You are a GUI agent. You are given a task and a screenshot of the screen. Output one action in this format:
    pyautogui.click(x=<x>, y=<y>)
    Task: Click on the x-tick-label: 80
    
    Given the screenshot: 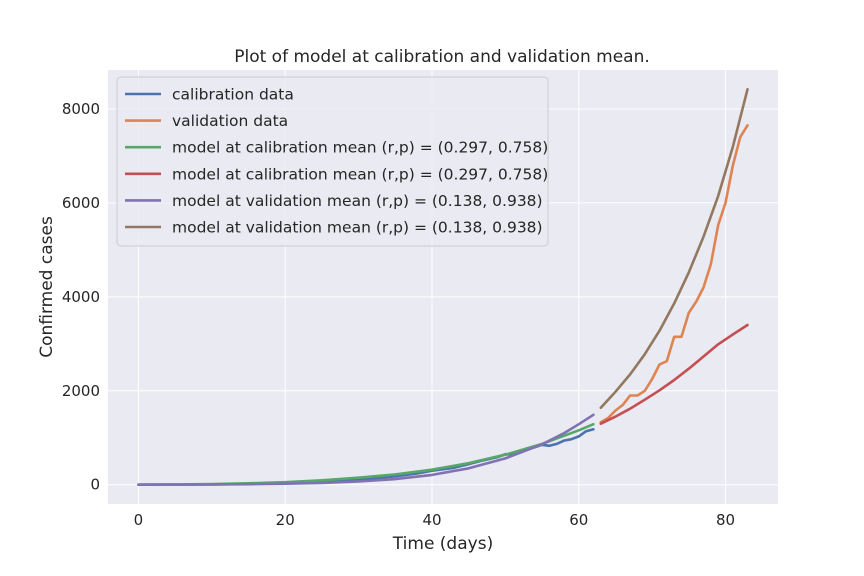 What is the action you would take?
    pyautogui.click(x=725, y=520)
    